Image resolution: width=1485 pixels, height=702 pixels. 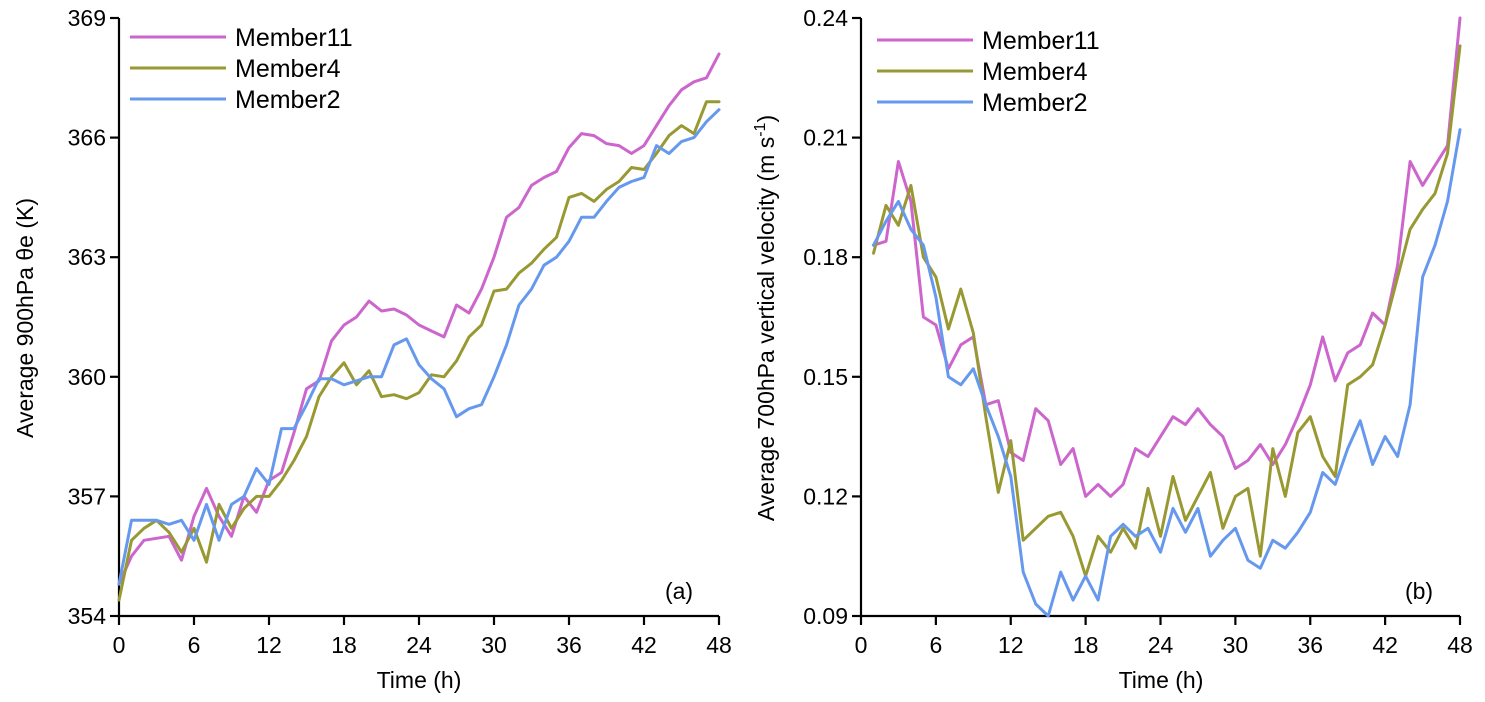 I want to click on panel-b-legend-label-member11: Member11, so click(x=1041, y=41).